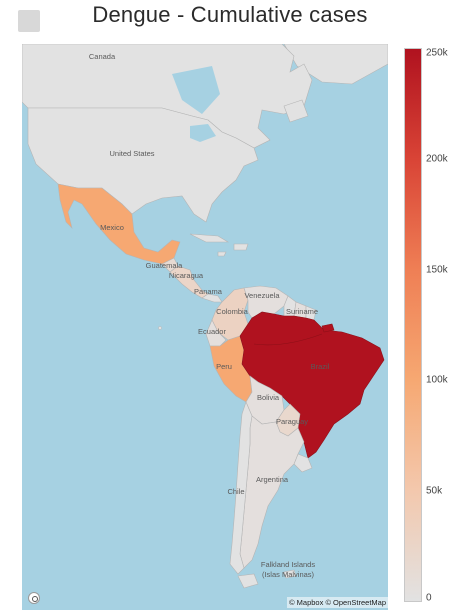  Describe the element at coordinates (302, 311) in the screenshot. I see `label-suriname: Suriname` at that location.